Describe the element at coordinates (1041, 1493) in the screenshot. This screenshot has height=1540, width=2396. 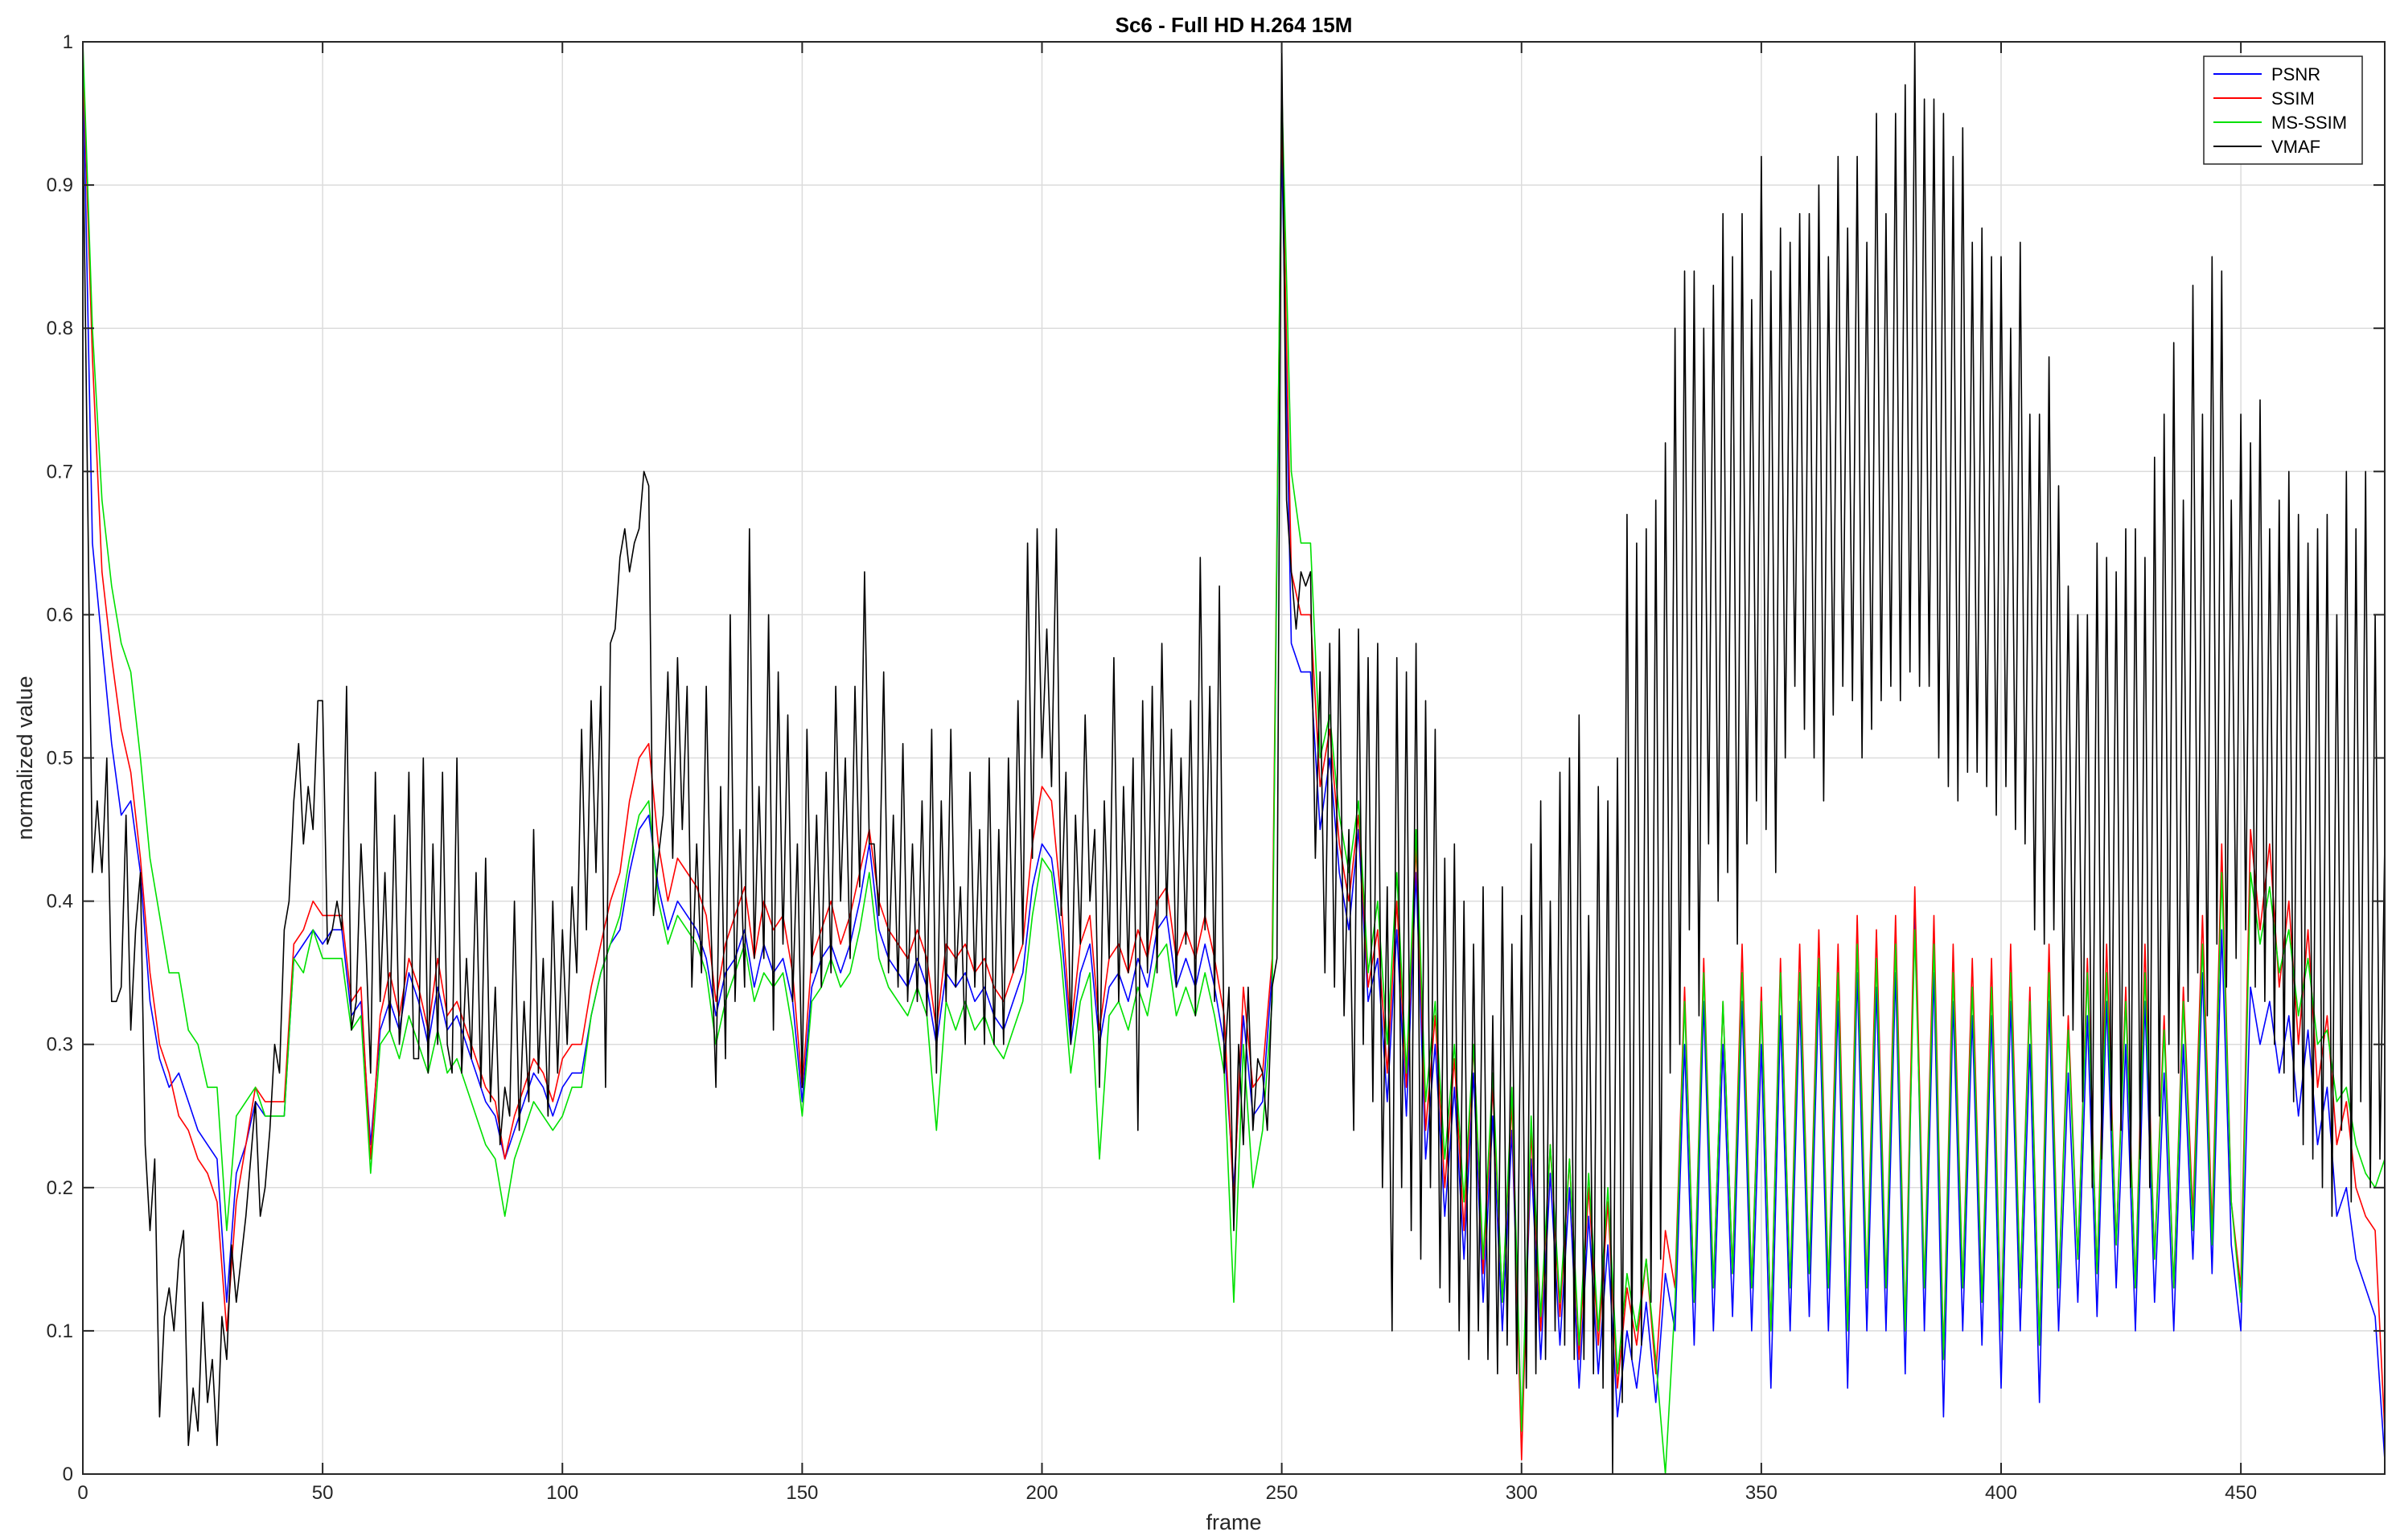
I see `x-tick-label: 200` at that location.